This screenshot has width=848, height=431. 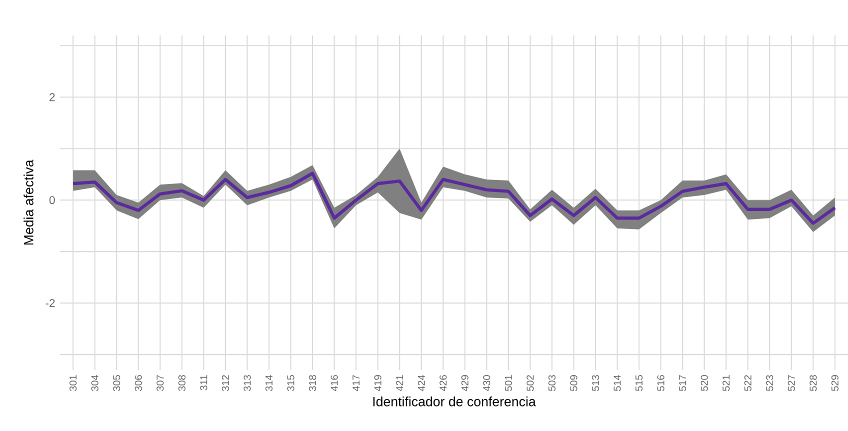 I want to click on x-tick-label: 313, so click(x=247, y=383).